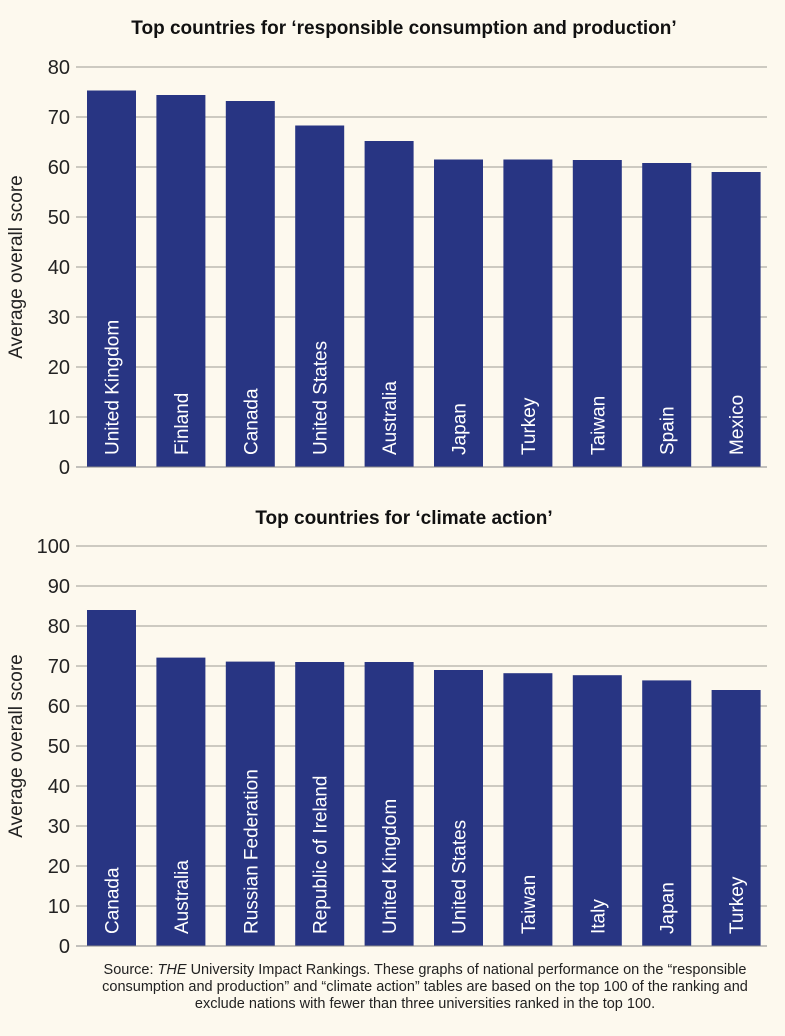 The width and height of the screenshot is (785, 1036). I want to click on y-tick-label: 100, so click(53, 547).